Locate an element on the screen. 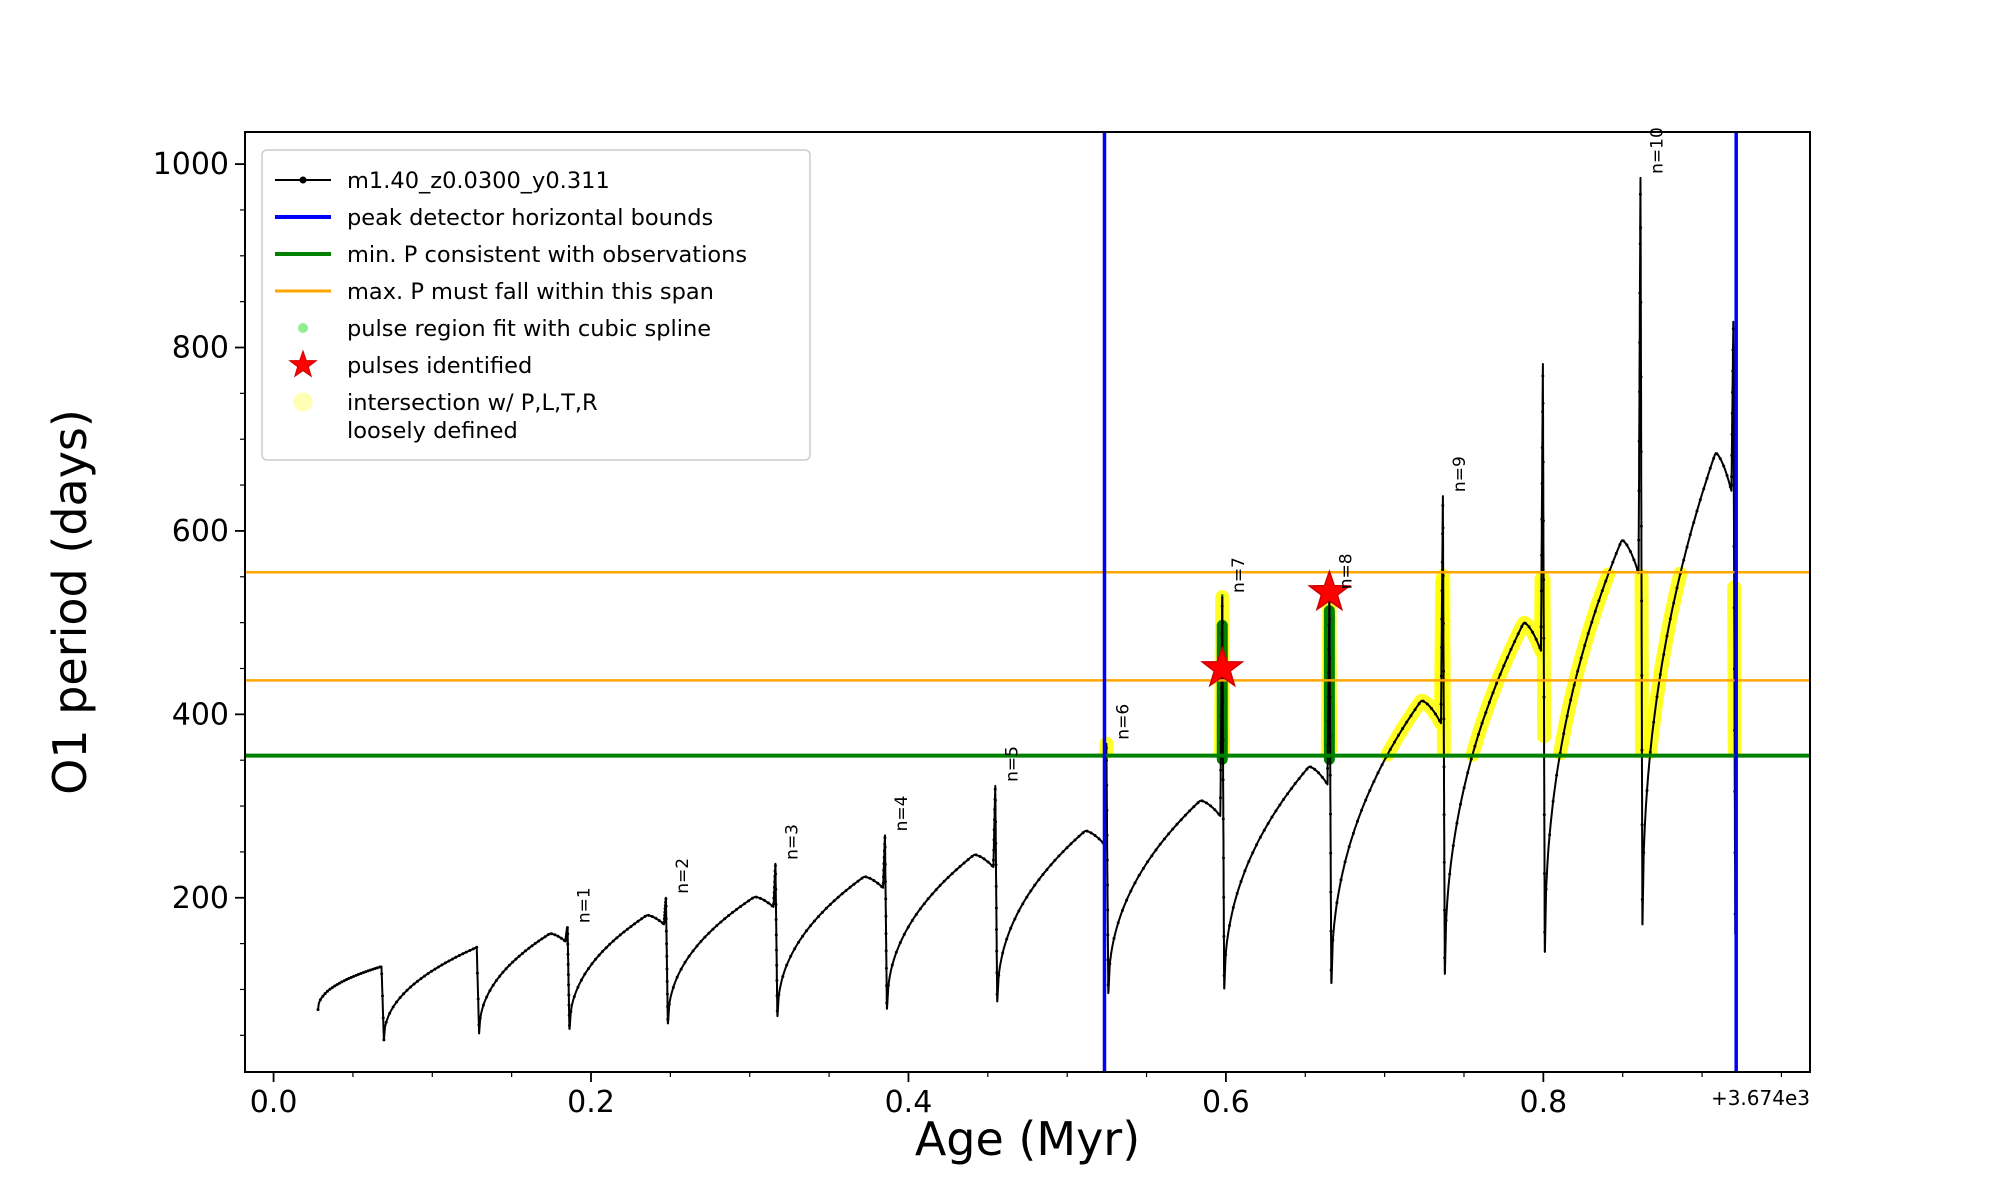  x-axis-label: Age (Myr) is located at coordinates (1027, 1139).